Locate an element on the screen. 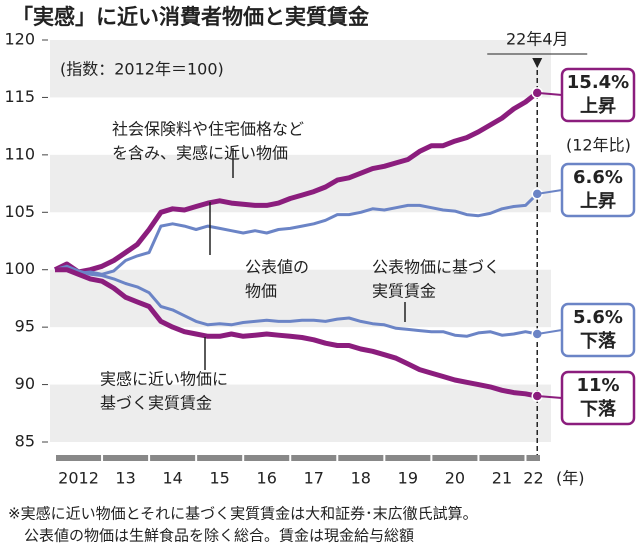 This screenshot has height=547, width=640. x-tick-label: 19 is located at coordinates (408, 478).